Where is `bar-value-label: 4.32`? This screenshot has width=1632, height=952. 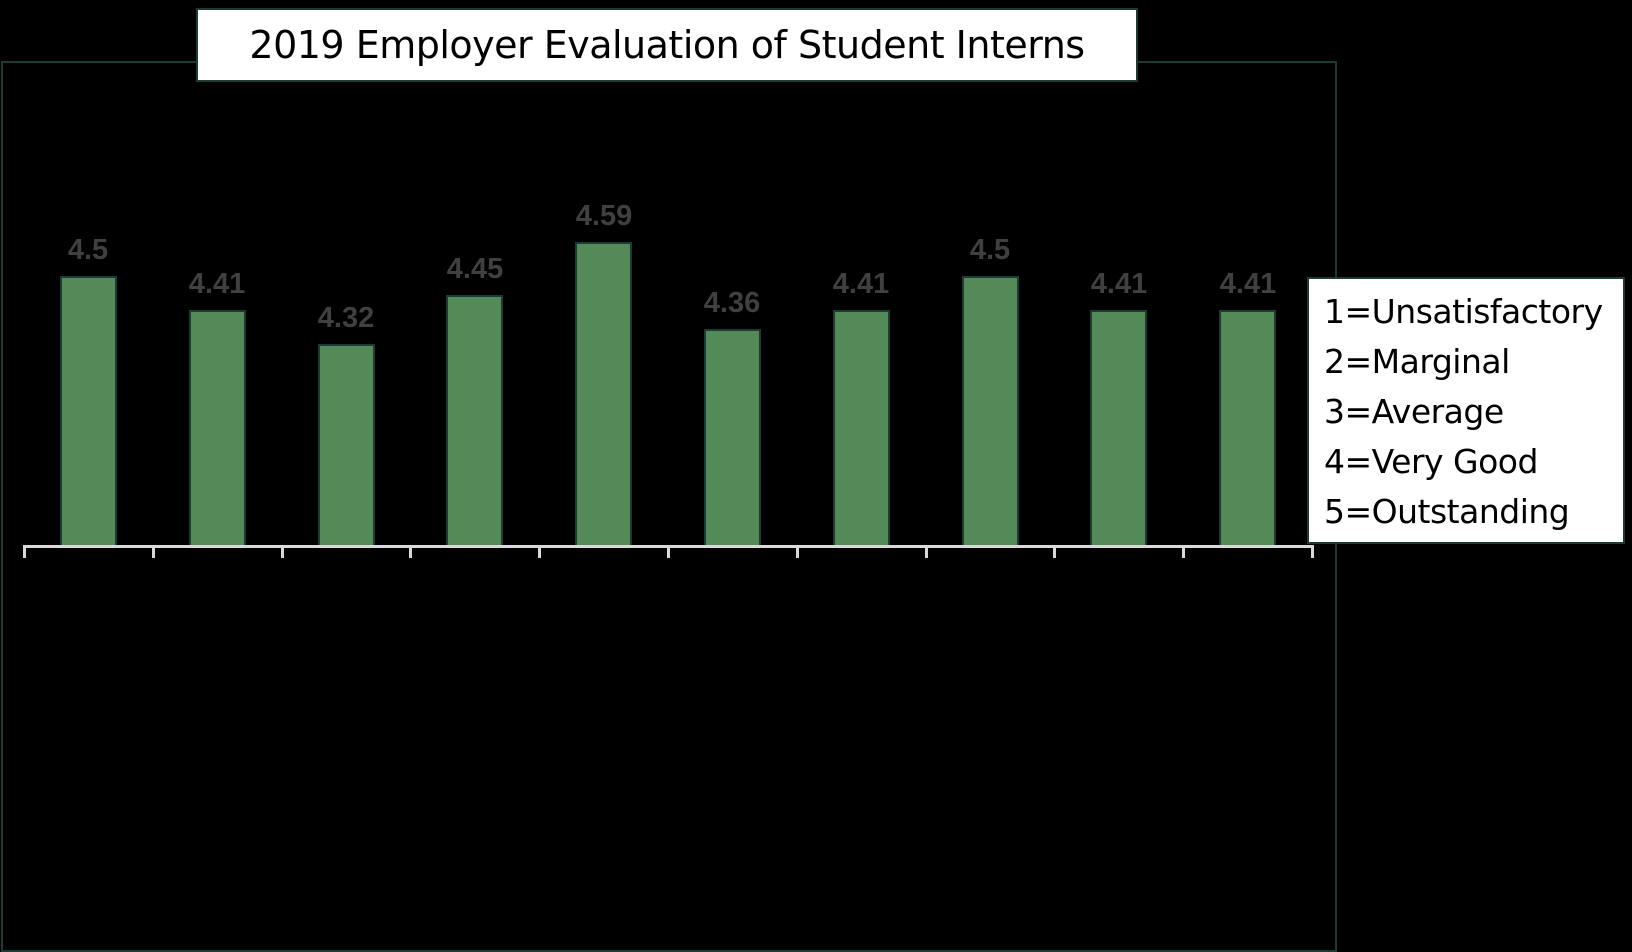
bar-value-label: 4.32 is located at coordinates (346, 318).